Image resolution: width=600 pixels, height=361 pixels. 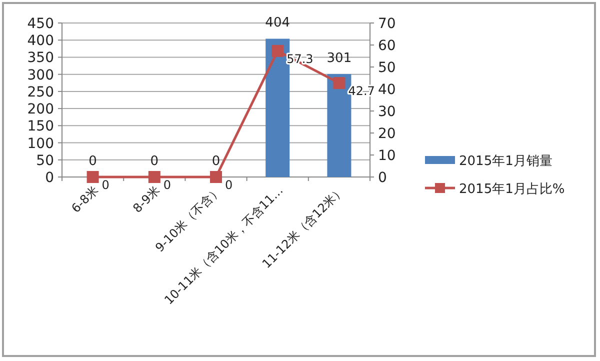 I want to click on y2-tick-label: 10, so click(x=387, y=156).